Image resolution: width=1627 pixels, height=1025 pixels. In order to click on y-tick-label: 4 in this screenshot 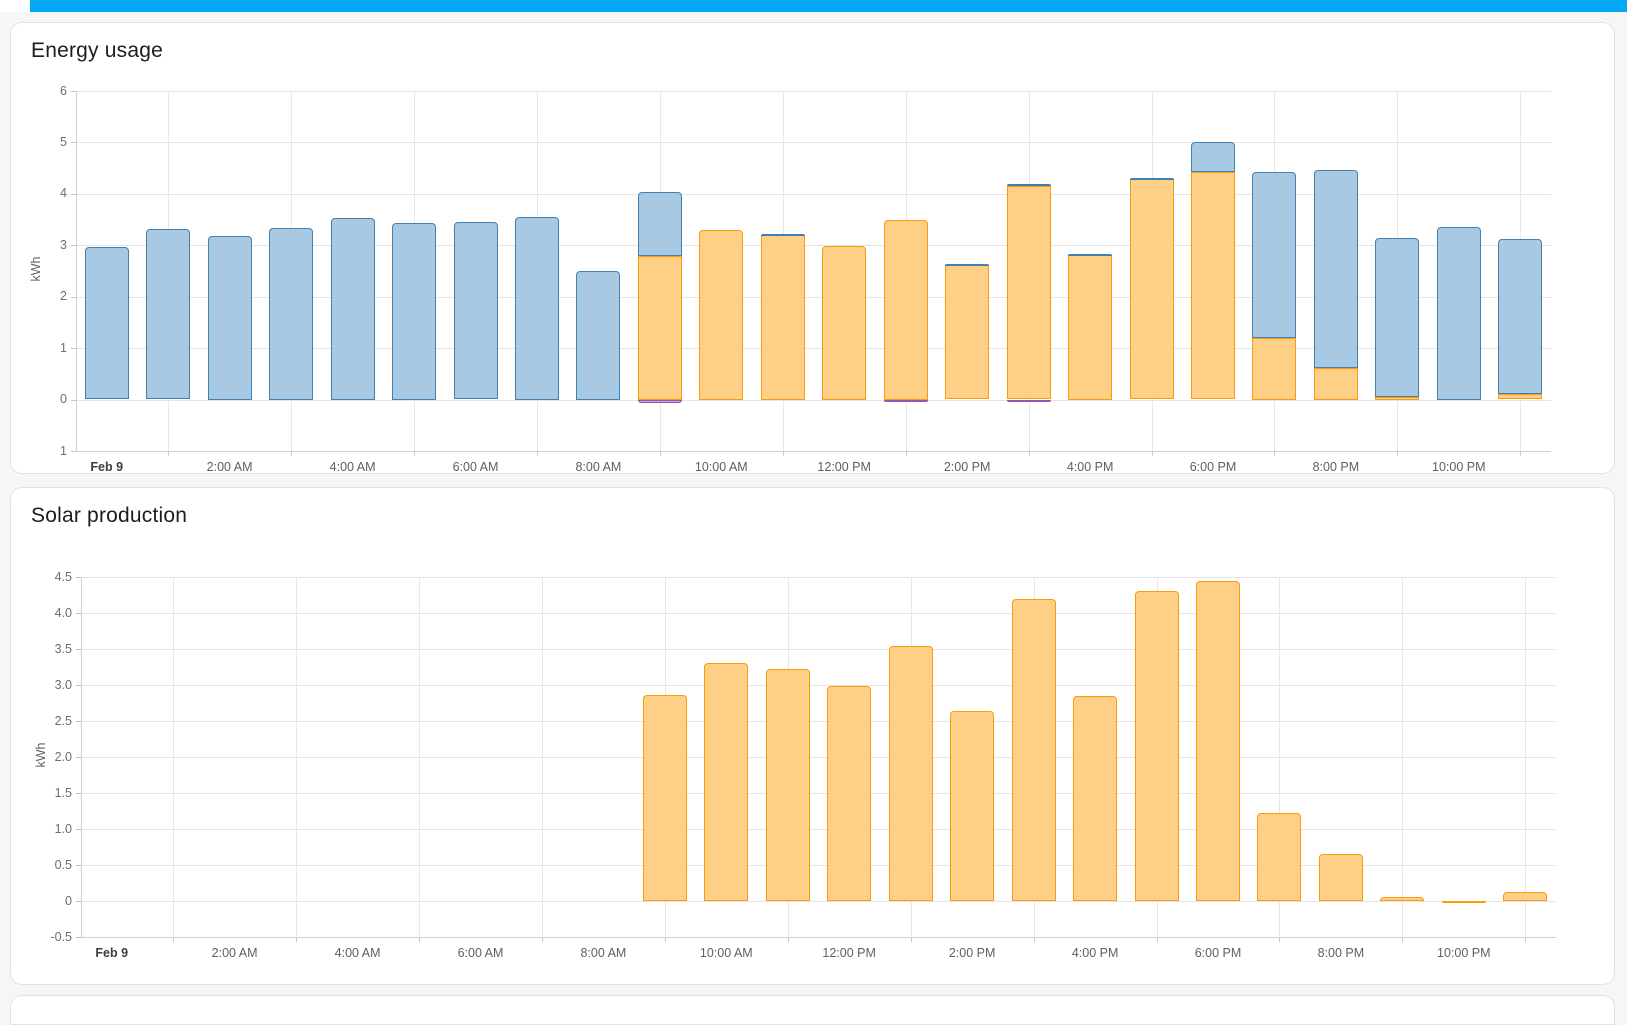, I will do `click(63, 193)`.